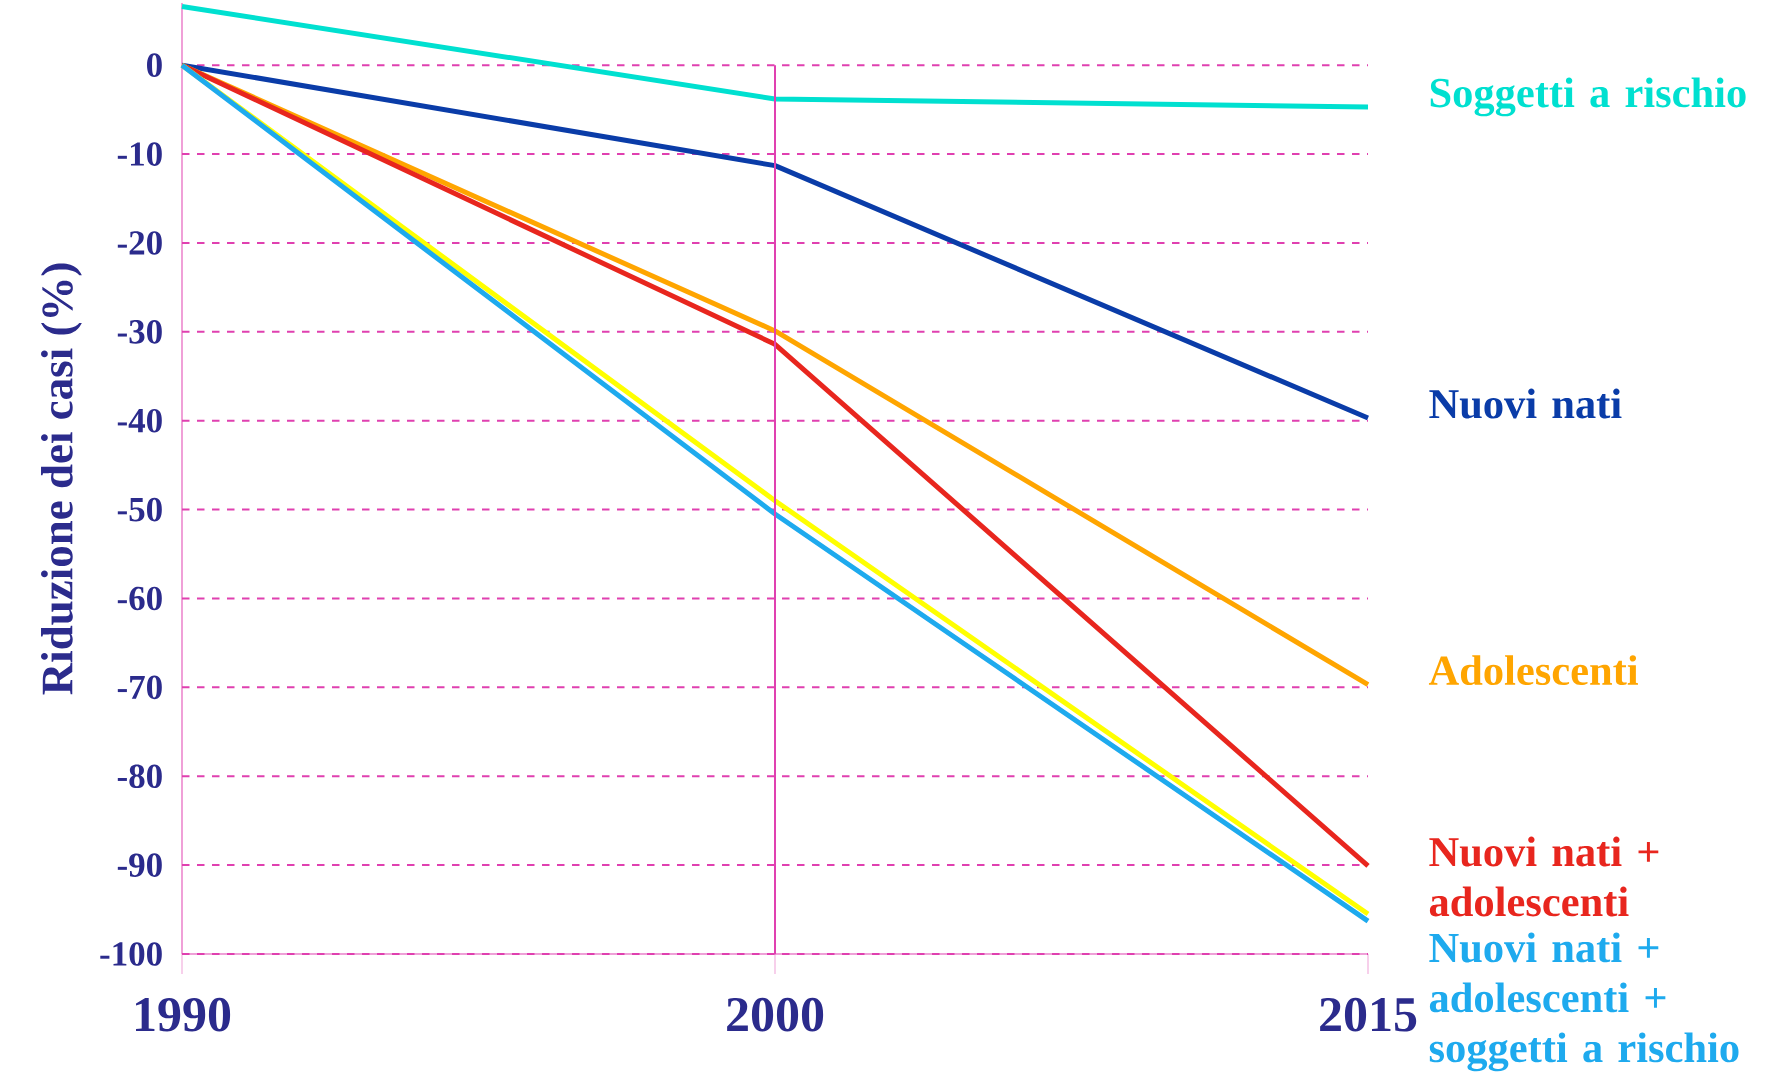 The image size is (1787, 1088). What do you see at coordinates (139, 420) in the screenshot?
I see `y-tick-label: -40` at bounding box center [139, 420].